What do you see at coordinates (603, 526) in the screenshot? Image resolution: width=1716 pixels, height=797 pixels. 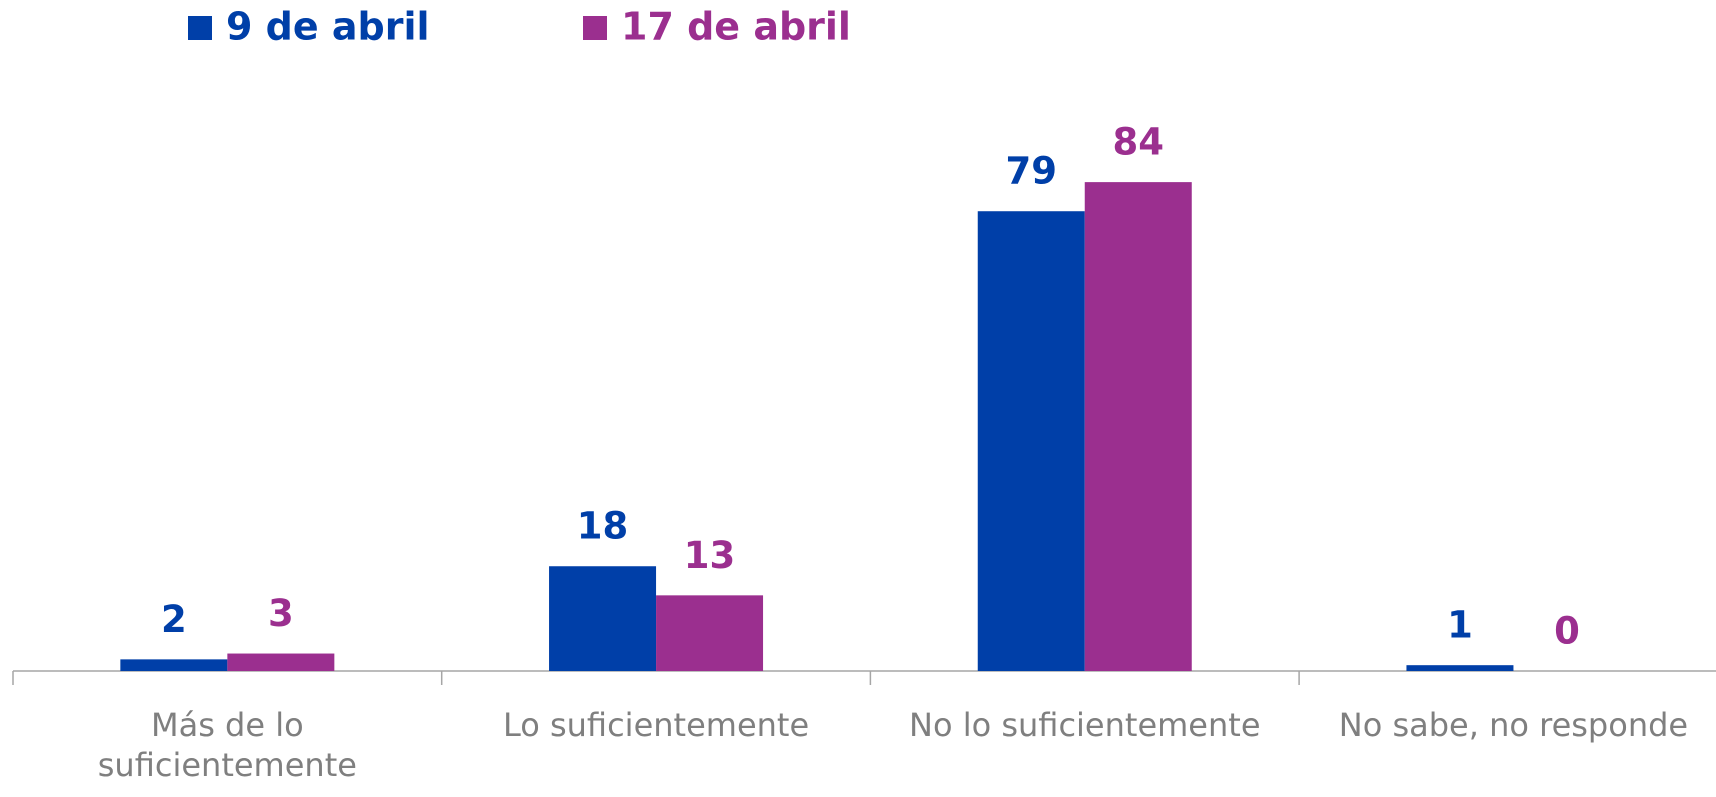 I see `data-label: 18` at bounding box center [603, 526].